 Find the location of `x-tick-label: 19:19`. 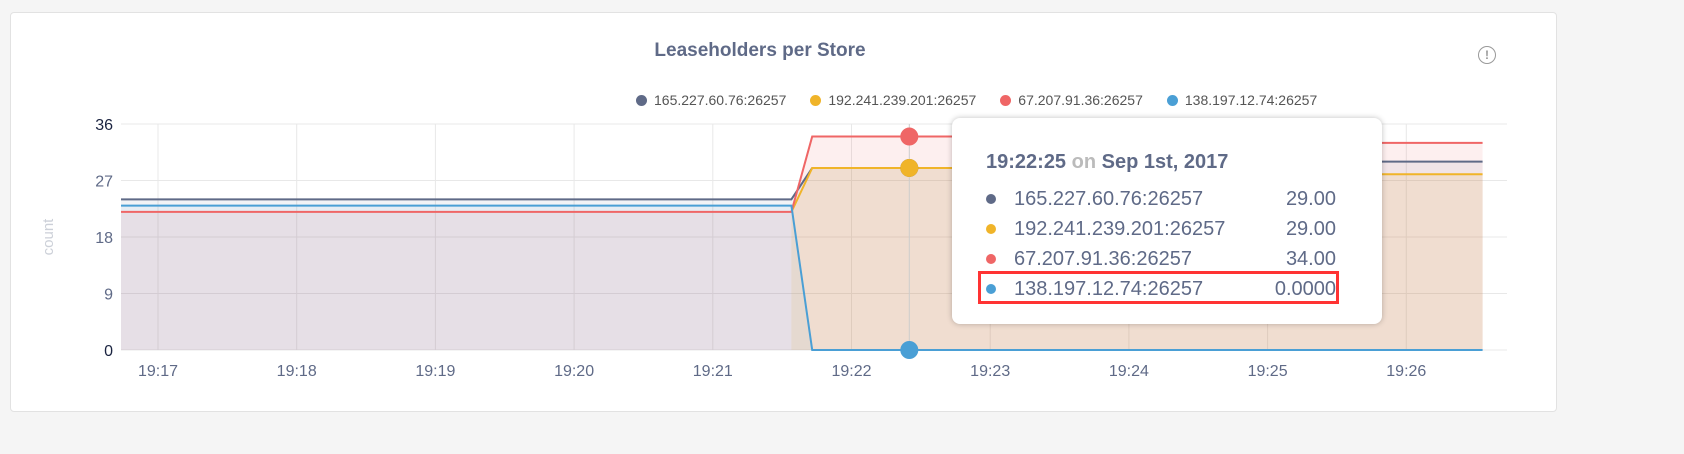

x-tick-label: 19:19 is located at coordinates (435, 371).